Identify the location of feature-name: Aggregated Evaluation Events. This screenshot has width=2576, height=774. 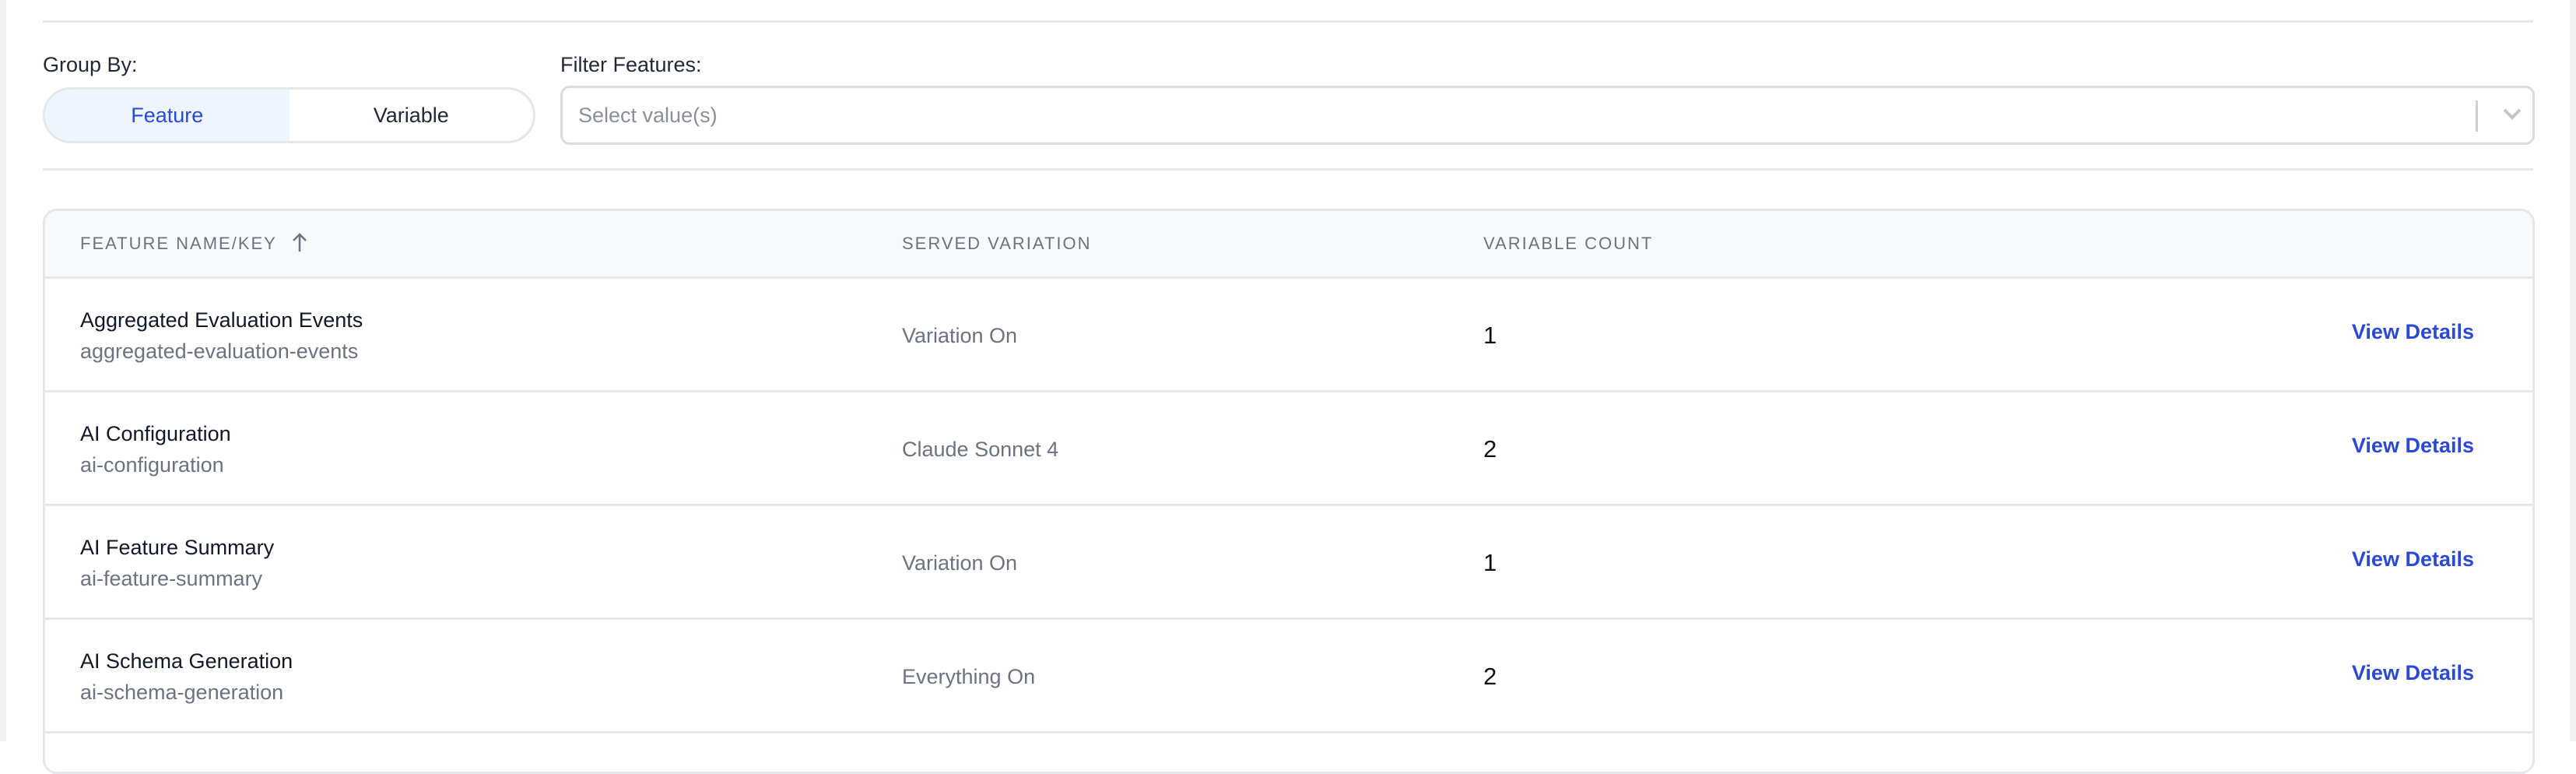
(222, 320).